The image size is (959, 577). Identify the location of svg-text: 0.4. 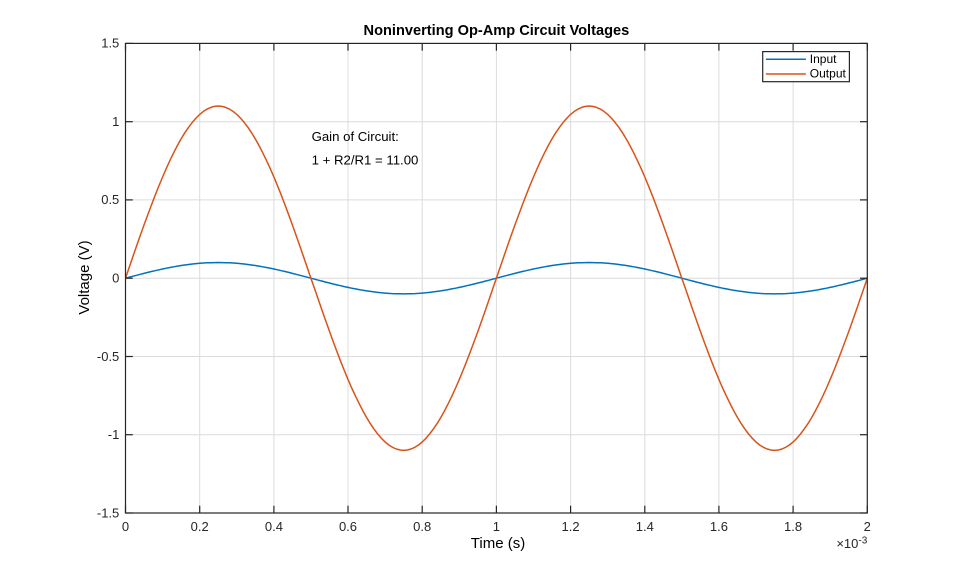
(274, 526).